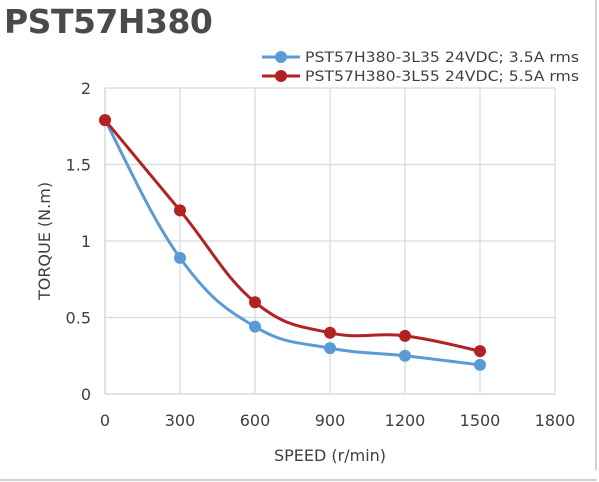 This screenshot has width=599, height=482. What do you see at coordinates (44, 241) in the screenshot?
I see `y-axis-label: TORQUE (N.m)` at bounding box center [44, 241].